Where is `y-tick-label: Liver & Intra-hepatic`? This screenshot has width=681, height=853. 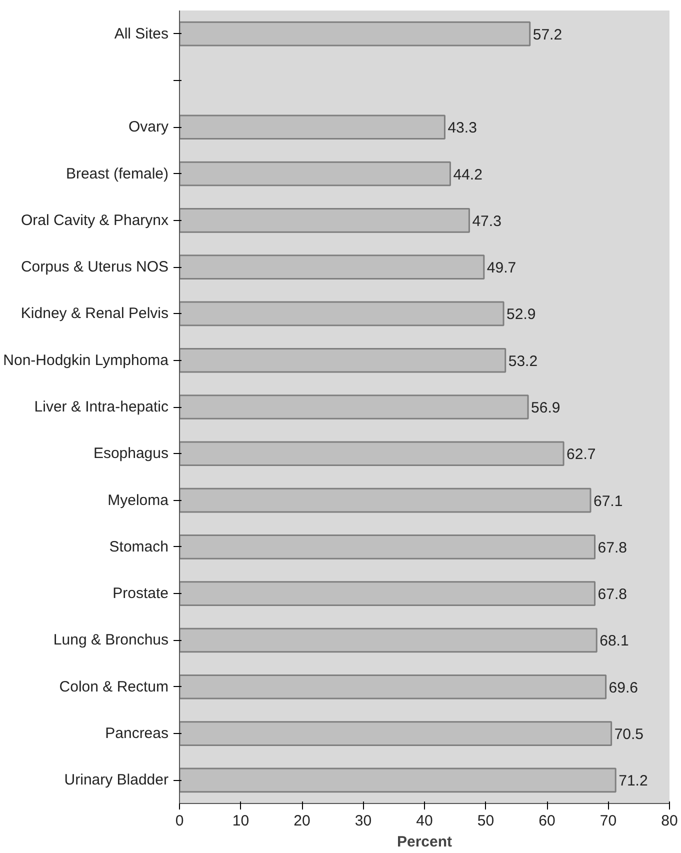
y-tick-label: Liver & Intra-hepatic is located at coordinates (101, 407).